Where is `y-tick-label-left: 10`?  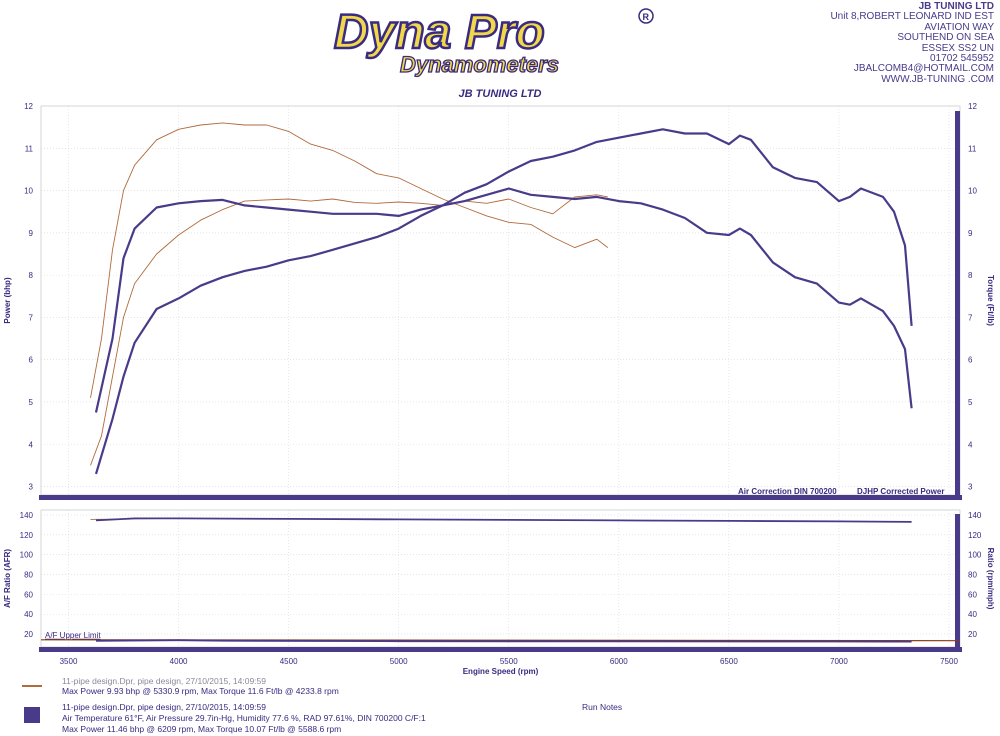
y-tick-label-left: 10 is located at coordinates (28, 191).